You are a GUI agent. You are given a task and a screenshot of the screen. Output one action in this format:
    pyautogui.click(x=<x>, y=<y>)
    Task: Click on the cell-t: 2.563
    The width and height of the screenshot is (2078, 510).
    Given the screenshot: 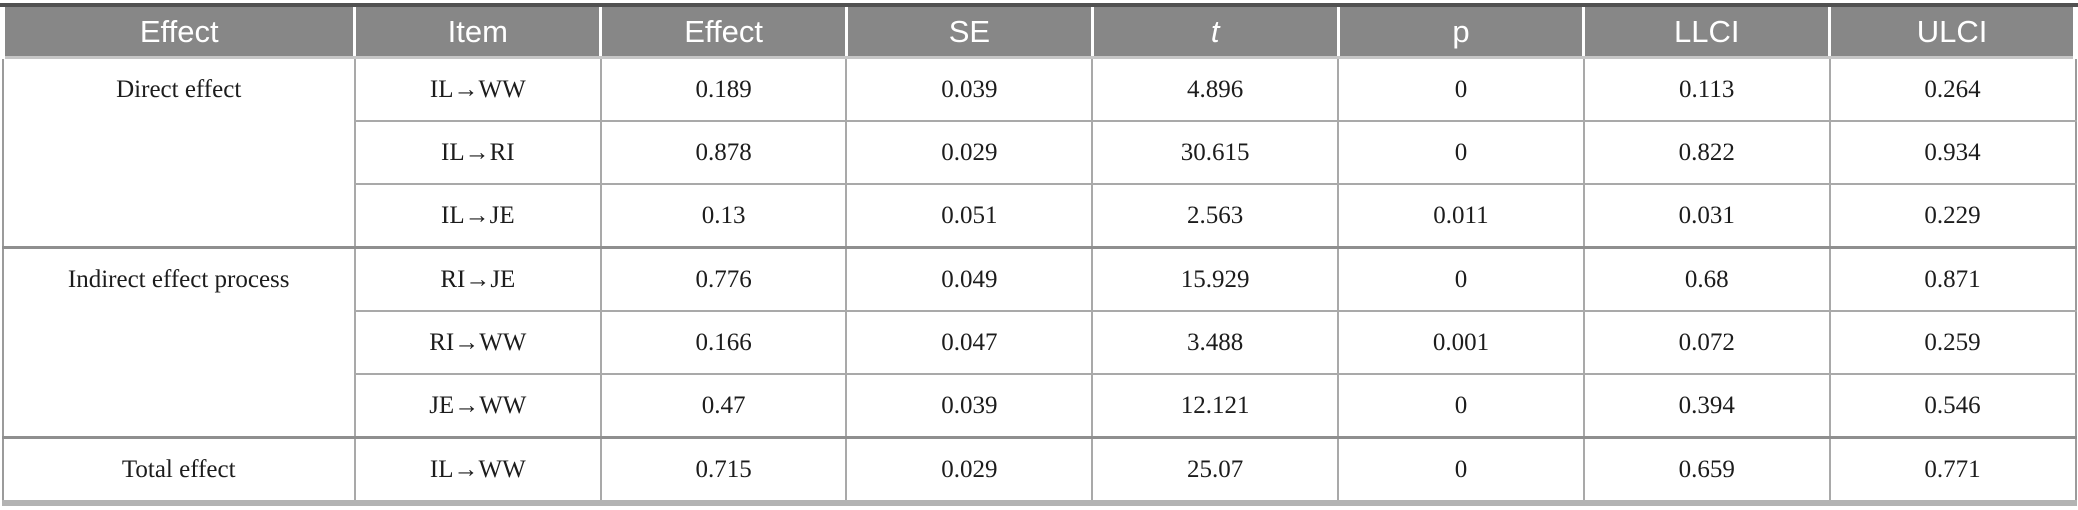 What is the action you would take?
    pyautogui.click(x=1215, y=216)
    